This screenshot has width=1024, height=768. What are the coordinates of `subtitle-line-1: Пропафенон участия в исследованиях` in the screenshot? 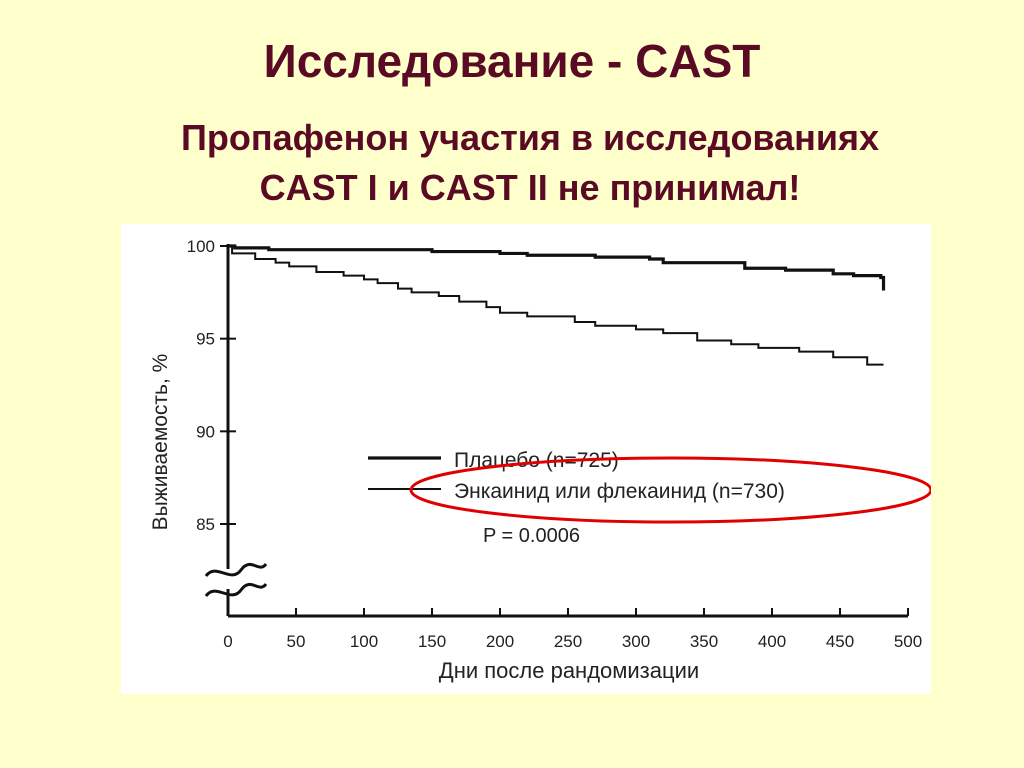 It's located at (530, 137).